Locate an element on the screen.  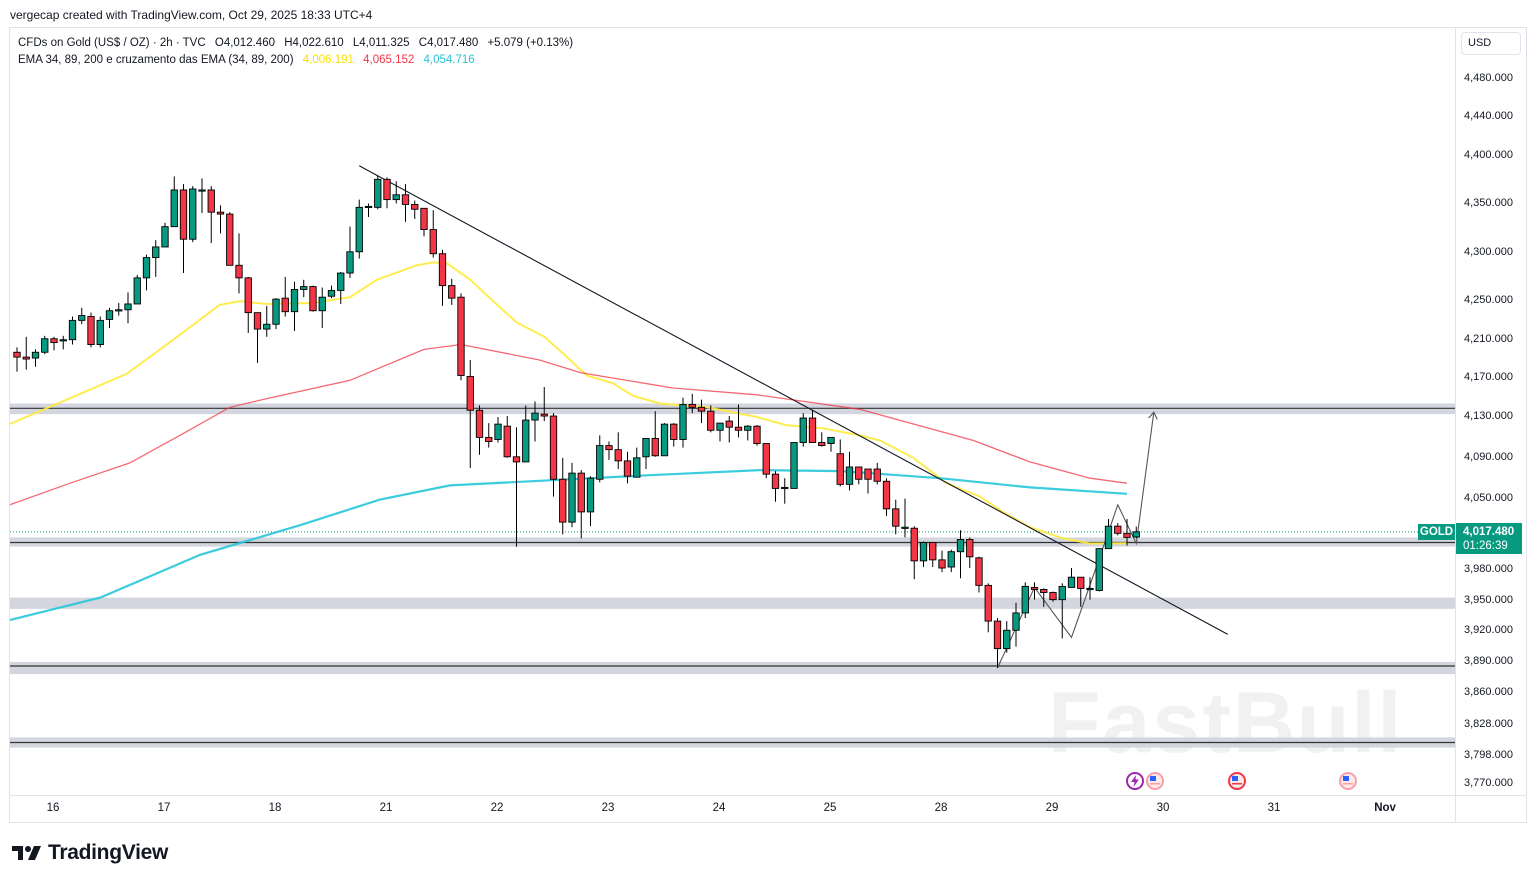
price-tick-label: 4,250.000 is located at coordinates (1488, 300).